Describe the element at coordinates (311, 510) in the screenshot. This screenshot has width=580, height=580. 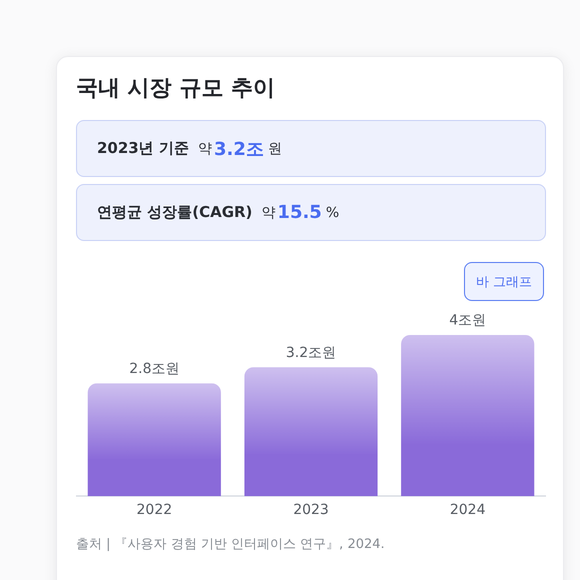
I see `x-tick-label: 2023` at that location.